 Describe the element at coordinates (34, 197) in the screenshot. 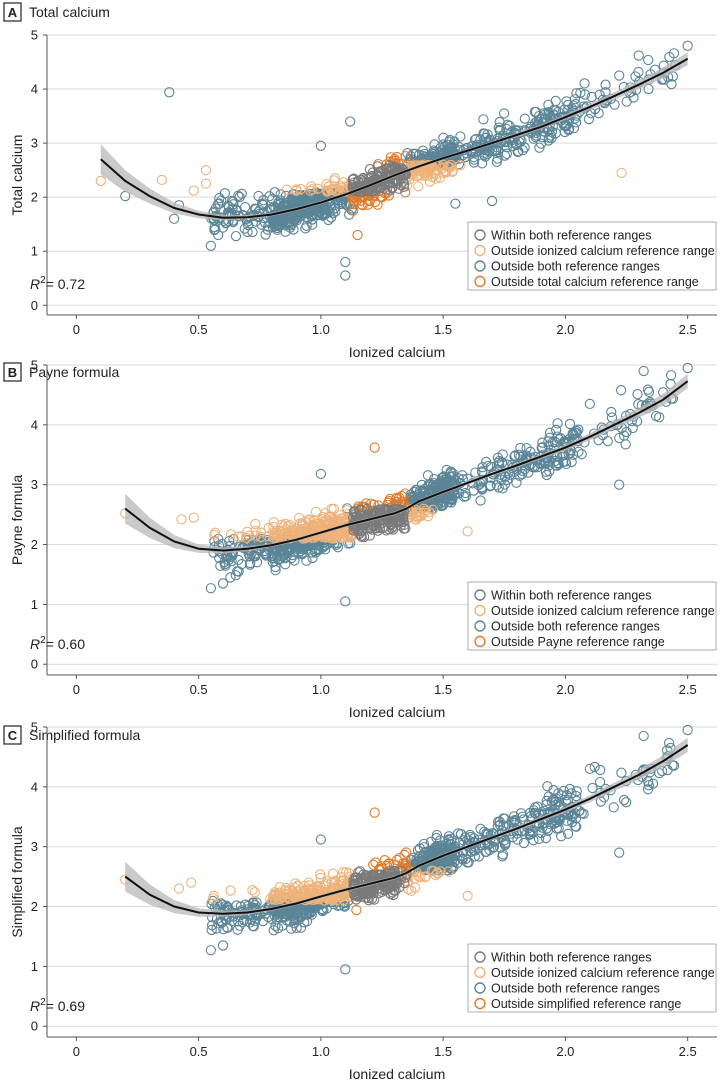

I see `y-tick-label: 2` at that location.